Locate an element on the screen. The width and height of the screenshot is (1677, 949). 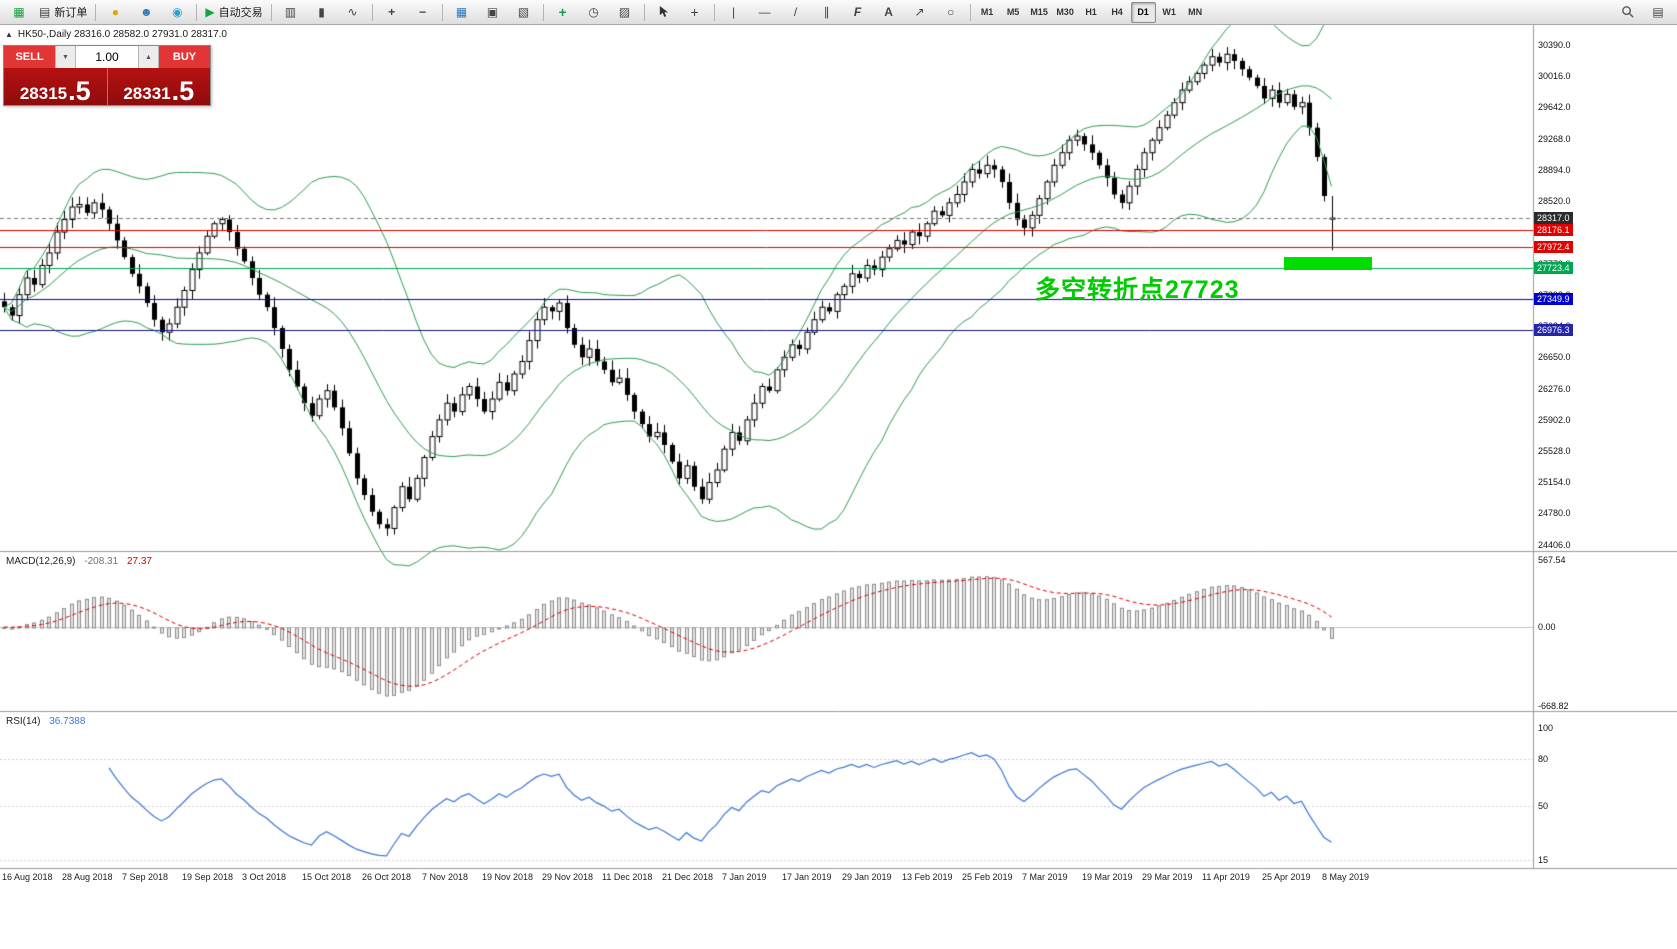
rsi-value: 36.7388 is located at coordinates (67, 721).